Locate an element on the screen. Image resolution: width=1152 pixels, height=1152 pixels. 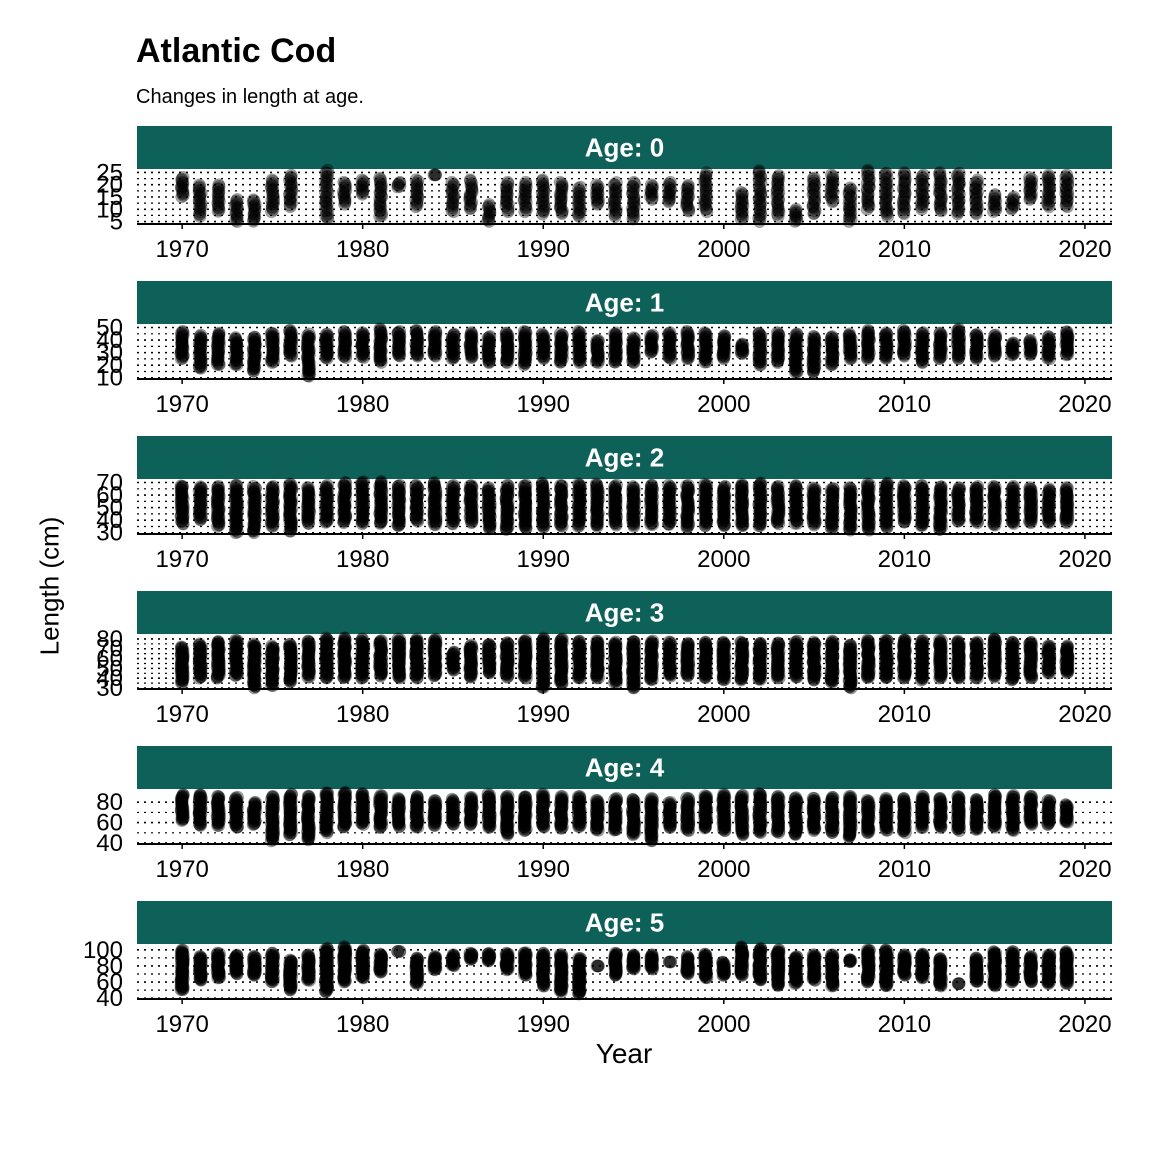
facet-strip-label: Age: 1 is located at coordinates (624, 303).